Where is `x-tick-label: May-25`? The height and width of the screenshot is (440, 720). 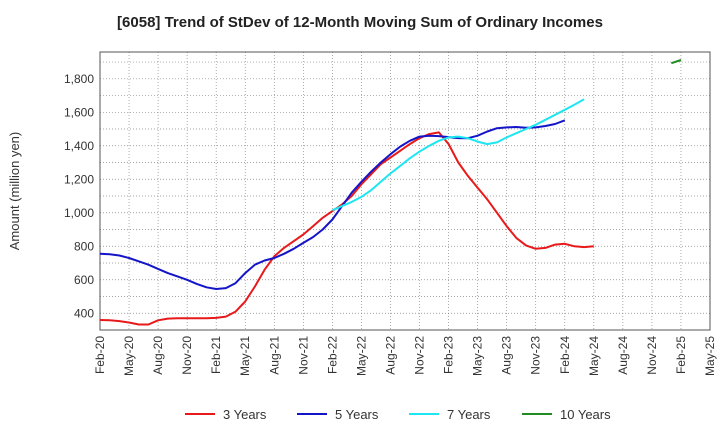
x-tick-label: May-25 is located at coordinates (710, 356).